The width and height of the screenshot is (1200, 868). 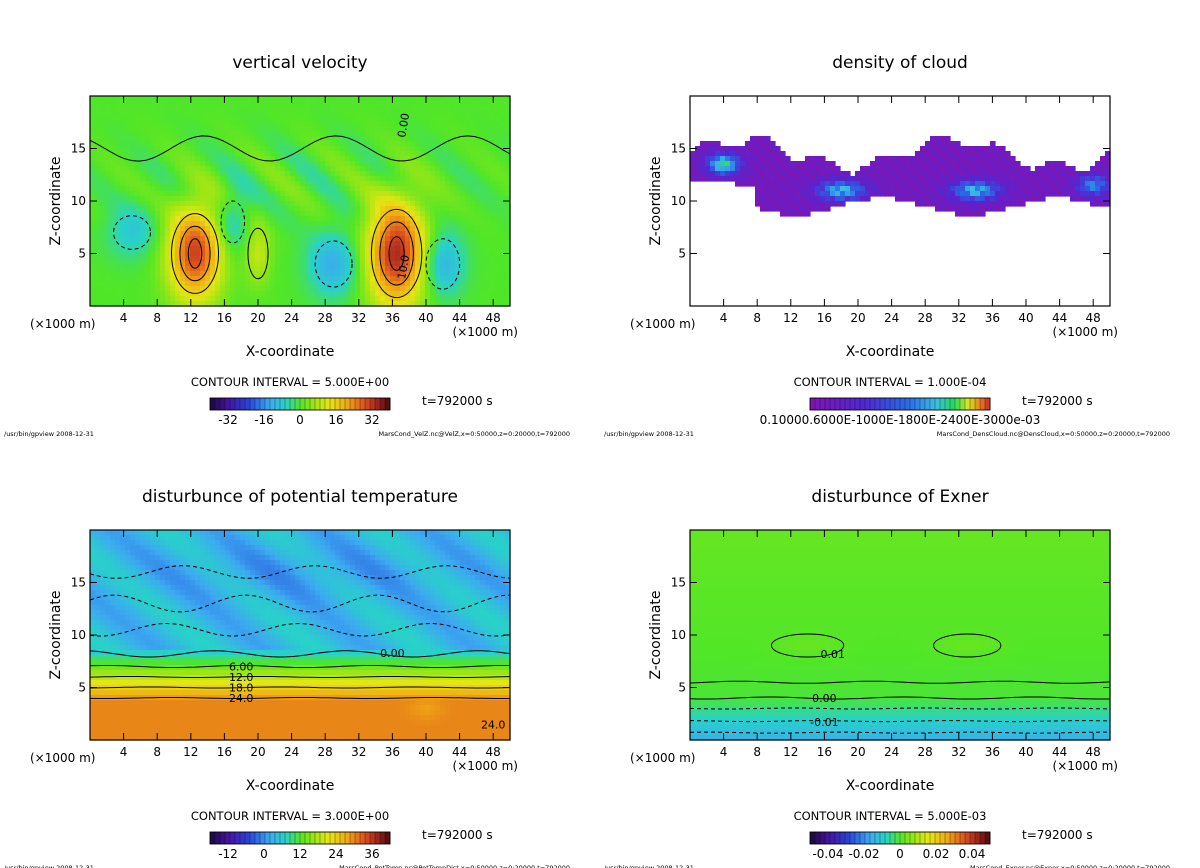 I want to click on x-tick-label: 40, so click(x=1025, y=318).